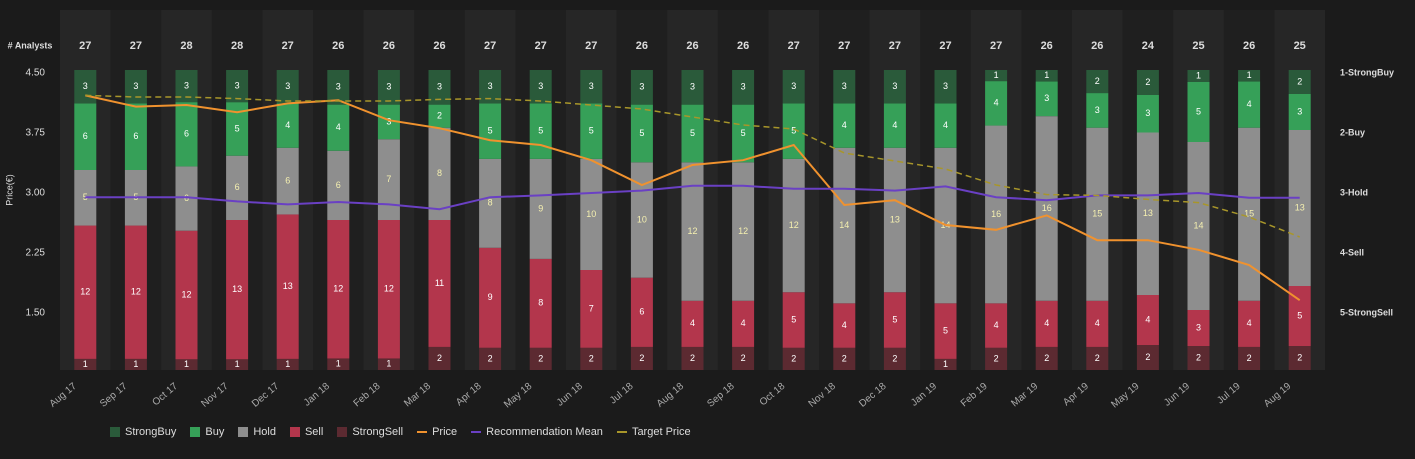 Image resolution: width=1415 pixels, height=459 pixels. I want to click on x-tick-label: Apr 18, so click(469, 395).